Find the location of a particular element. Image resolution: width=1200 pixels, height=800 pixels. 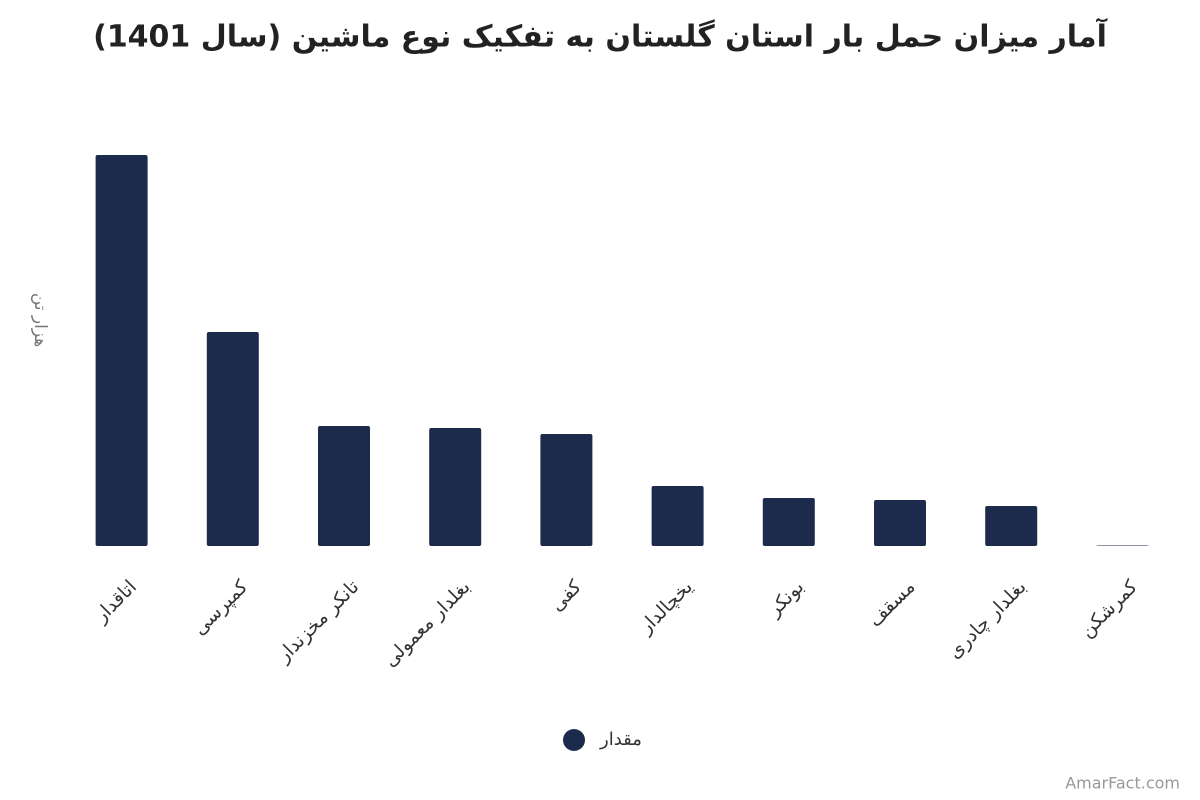

x-tick-label: بغلدار چادری is located at coordinates (986, 619).